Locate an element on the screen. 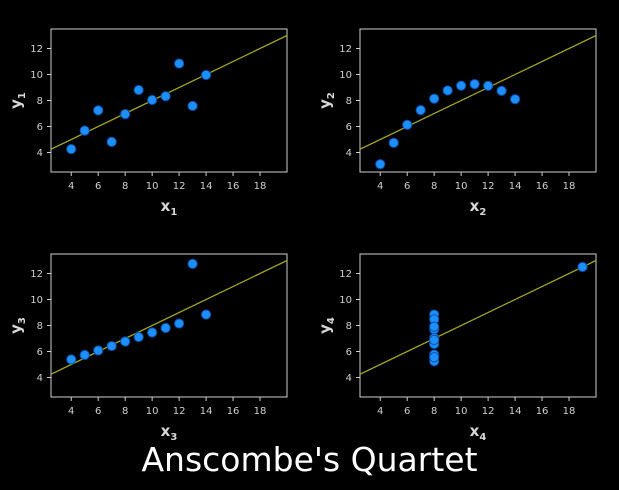 The width and height of the screenshot is (619, 490). y-axis-label: y2 is located at coordinates (326, 100).